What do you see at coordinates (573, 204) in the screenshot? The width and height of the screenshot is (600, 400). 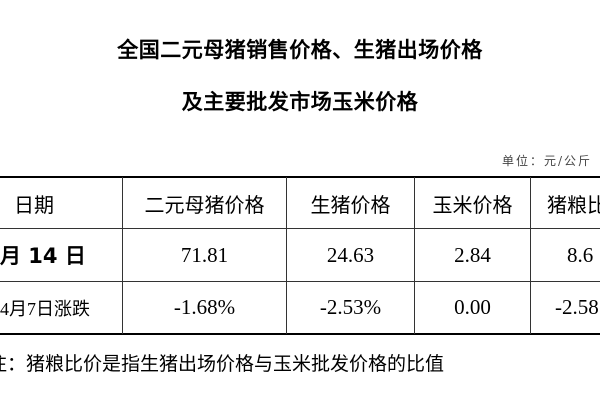 I see `header-hog-grain-ratio: 猪粮比` at bounding box center [573, 204].